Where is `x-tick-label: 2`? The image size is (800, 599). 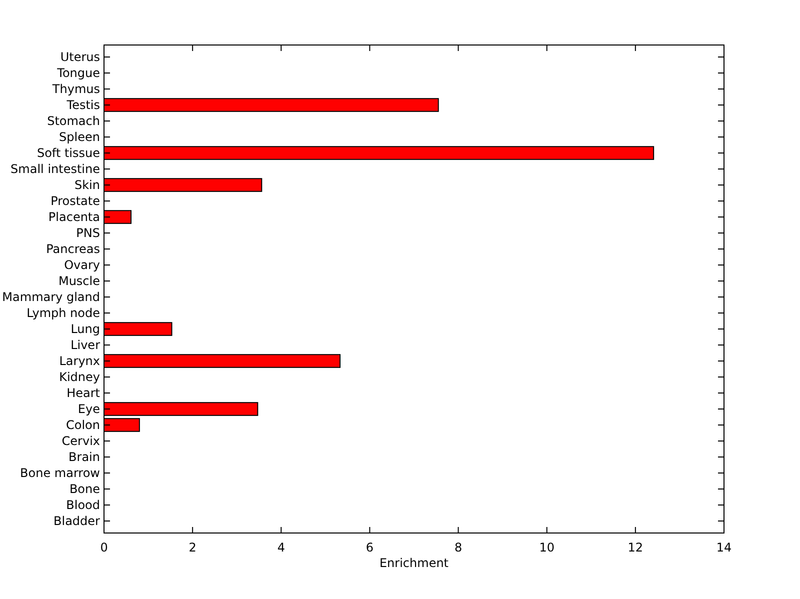
x-tick-label: 2 is located at coordinates (192, 547).